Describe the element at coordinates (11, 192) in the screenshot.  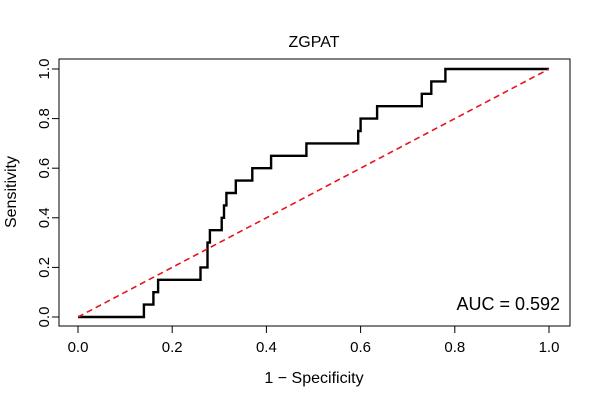
I see `y-axis-label: Sensitivity` at that location.